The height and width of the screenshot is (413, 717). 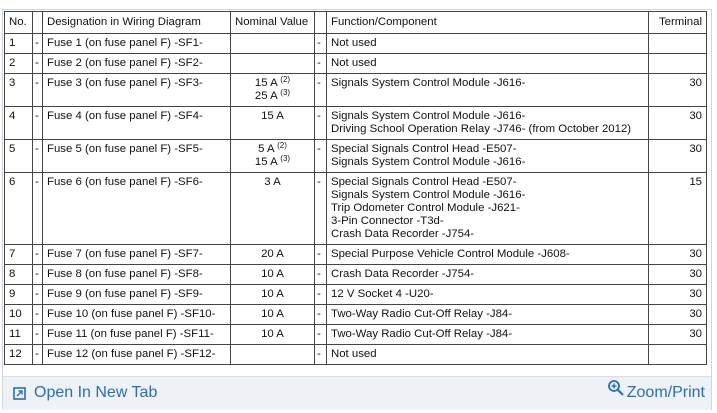 What do you see at coordinates (272, 208) in the screenshot?
I see `nominal-cell: 3 A` at bounding box center [272, 208].